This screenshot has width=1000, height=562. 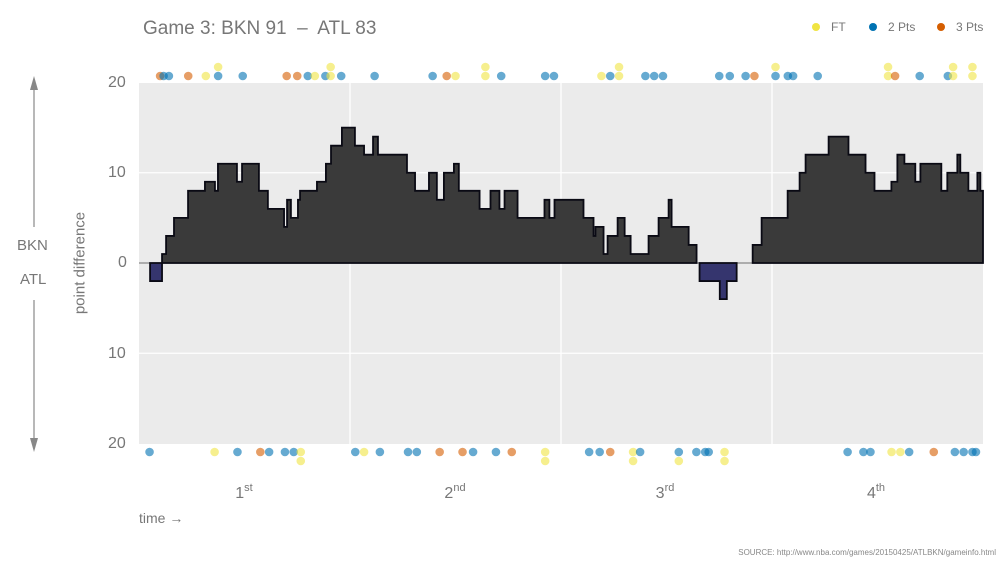 I want to click on arrow-down-icon, so click(x=34, y=445).